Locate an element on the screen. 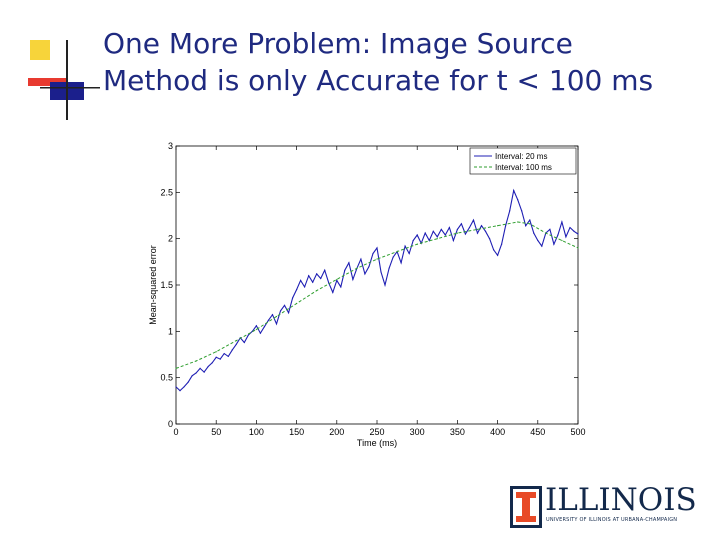  x-axis-label: Time (ms) is located at coordinates (377, 443).